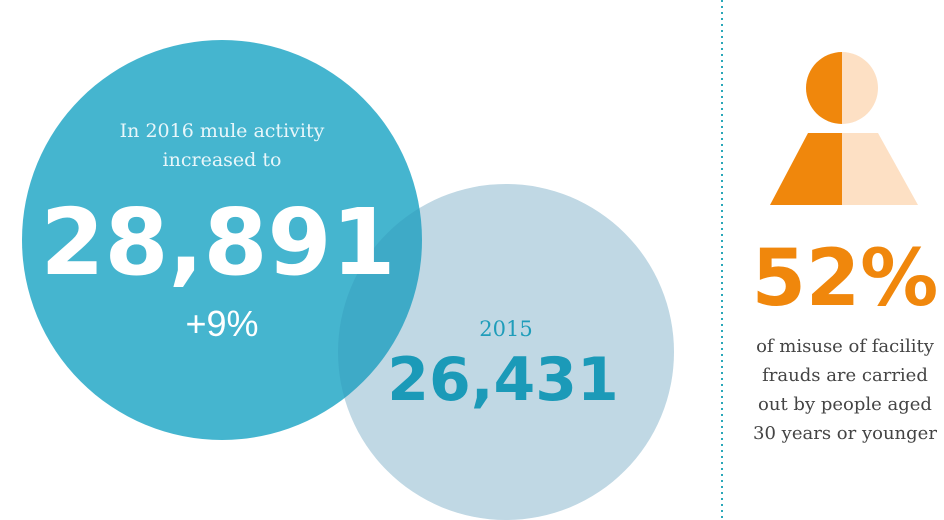  What do you see at coordinates (222, 160) in the screenshot?
I see `intro-line: increased to` at bounding box center [222, 160].